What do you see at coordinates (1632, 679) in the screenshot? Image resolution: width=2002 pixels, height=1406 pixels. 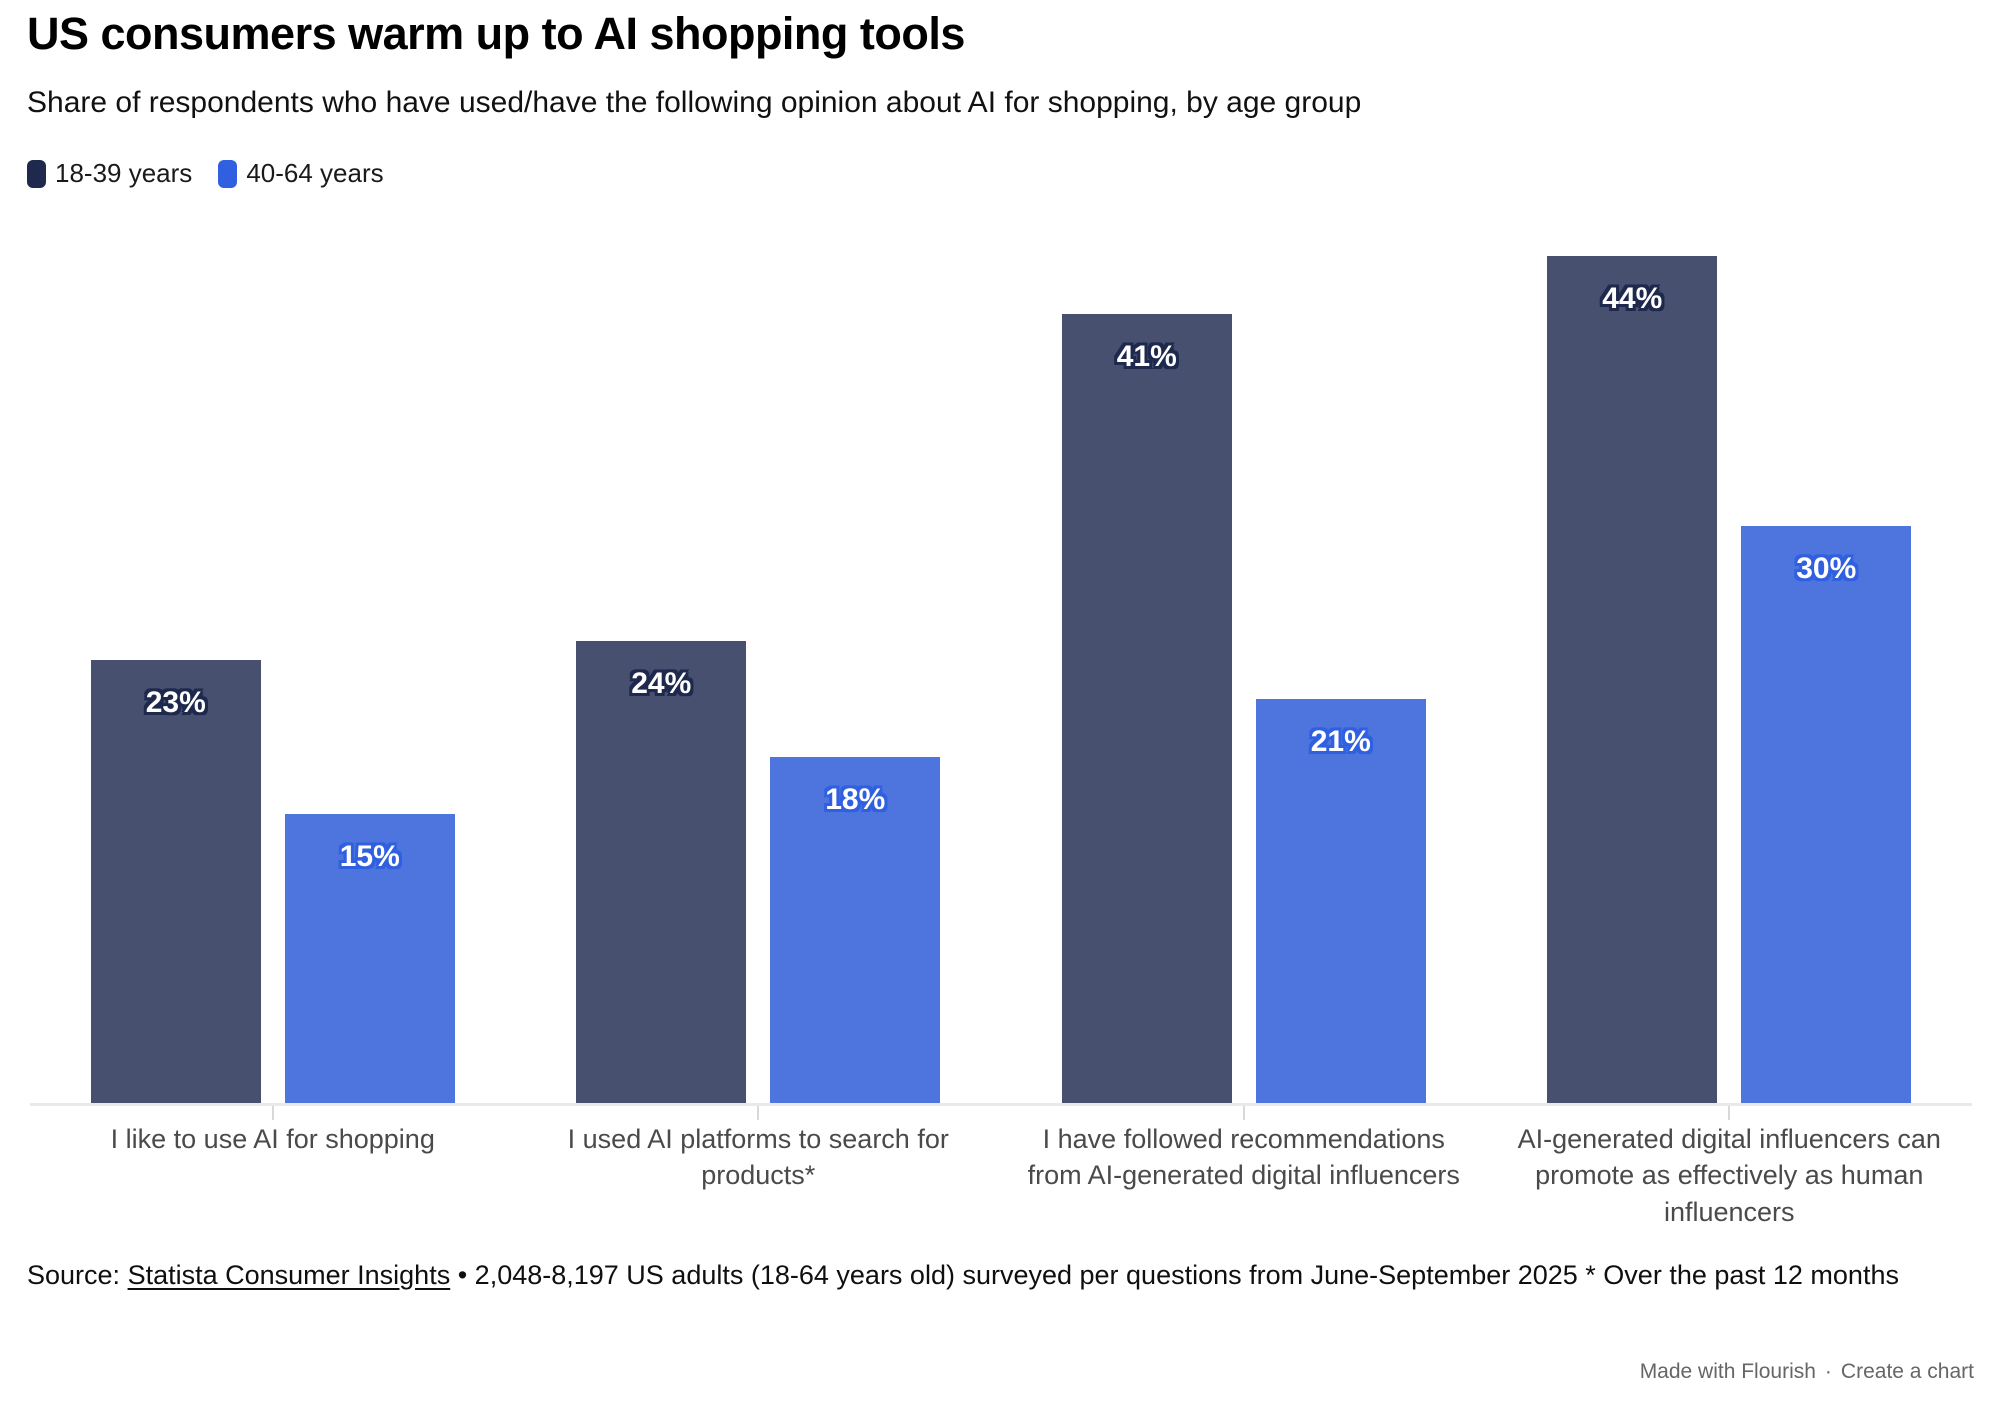 I see `bar-18-39-years-cat4: 44%` at bounding box center [1632, 679].